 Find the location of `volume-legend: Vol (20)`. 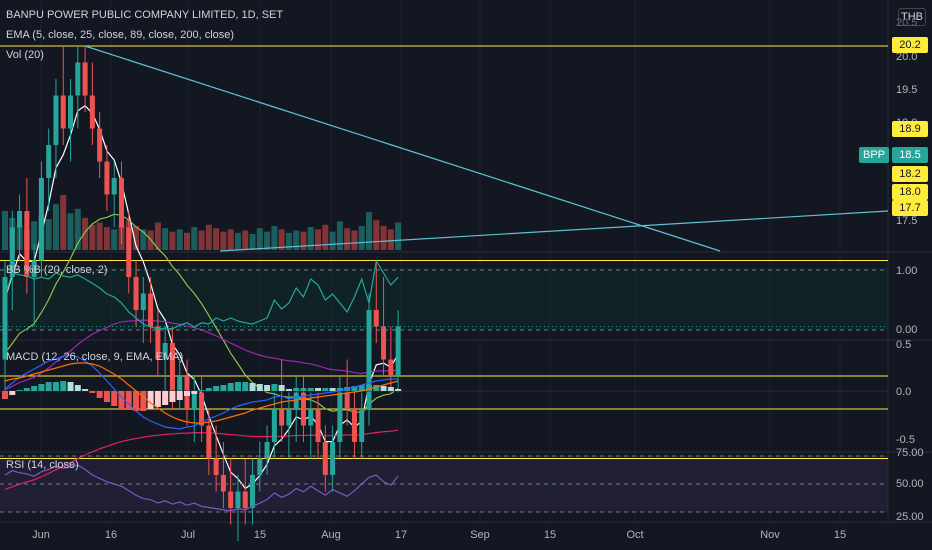

volume-legend: Vol (20) is located at coordinates (25, 55).